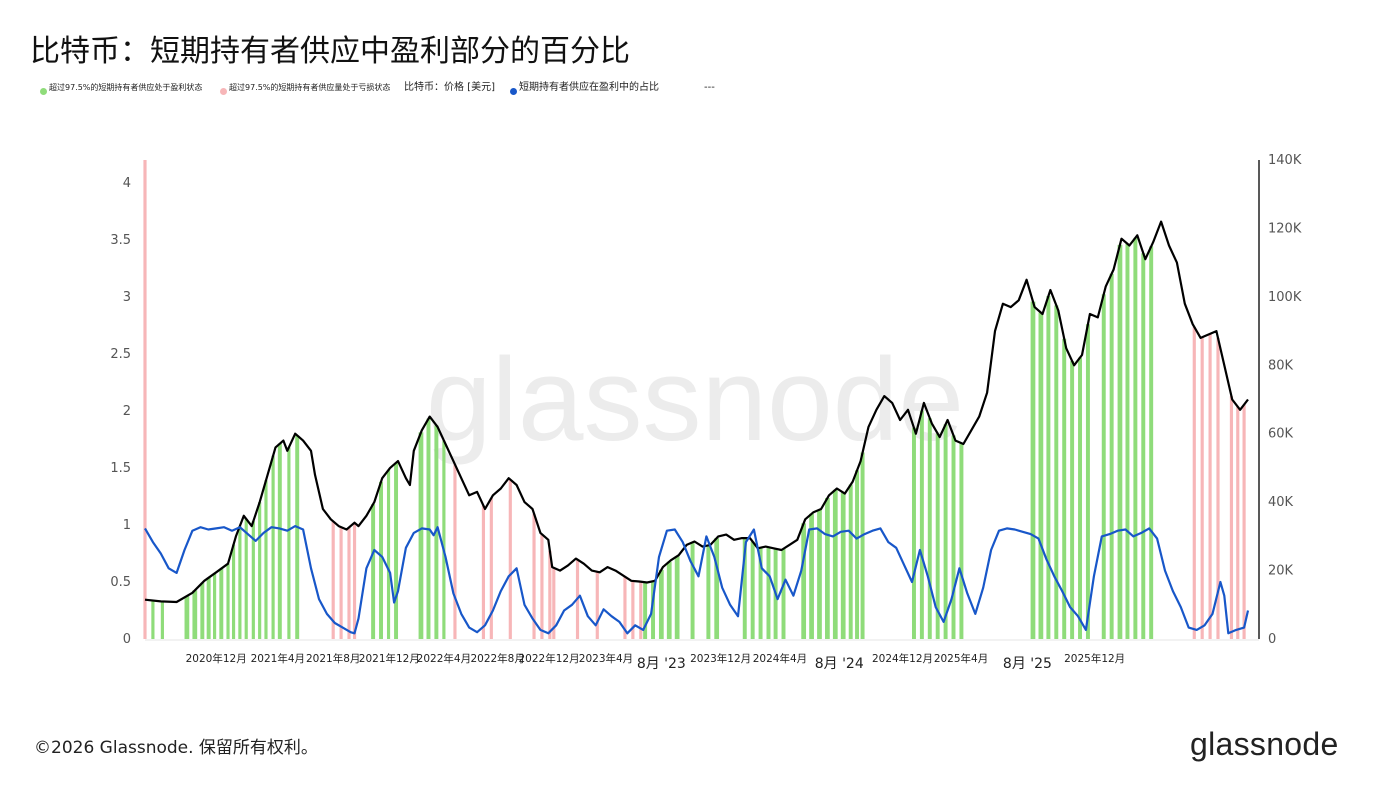  I want to click on glassnode-logo: glassnode, so click(1264, 744).